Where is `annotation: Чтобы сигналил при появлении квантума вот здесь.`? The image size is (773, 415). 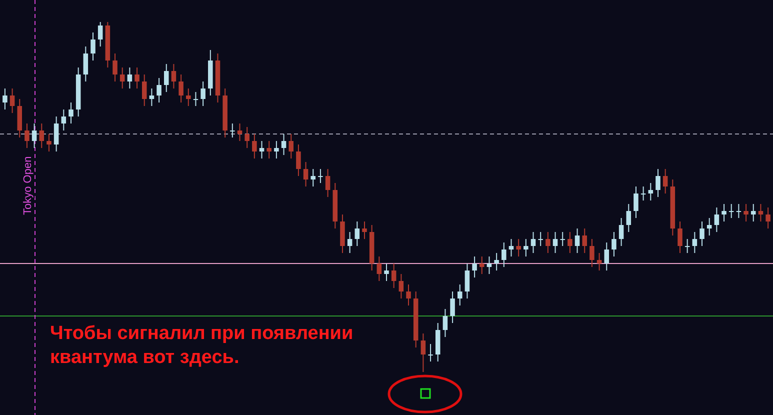
annotation: Чтобы сигналил при появлении квантума вот здесь. is located at coordinates (202, 346).